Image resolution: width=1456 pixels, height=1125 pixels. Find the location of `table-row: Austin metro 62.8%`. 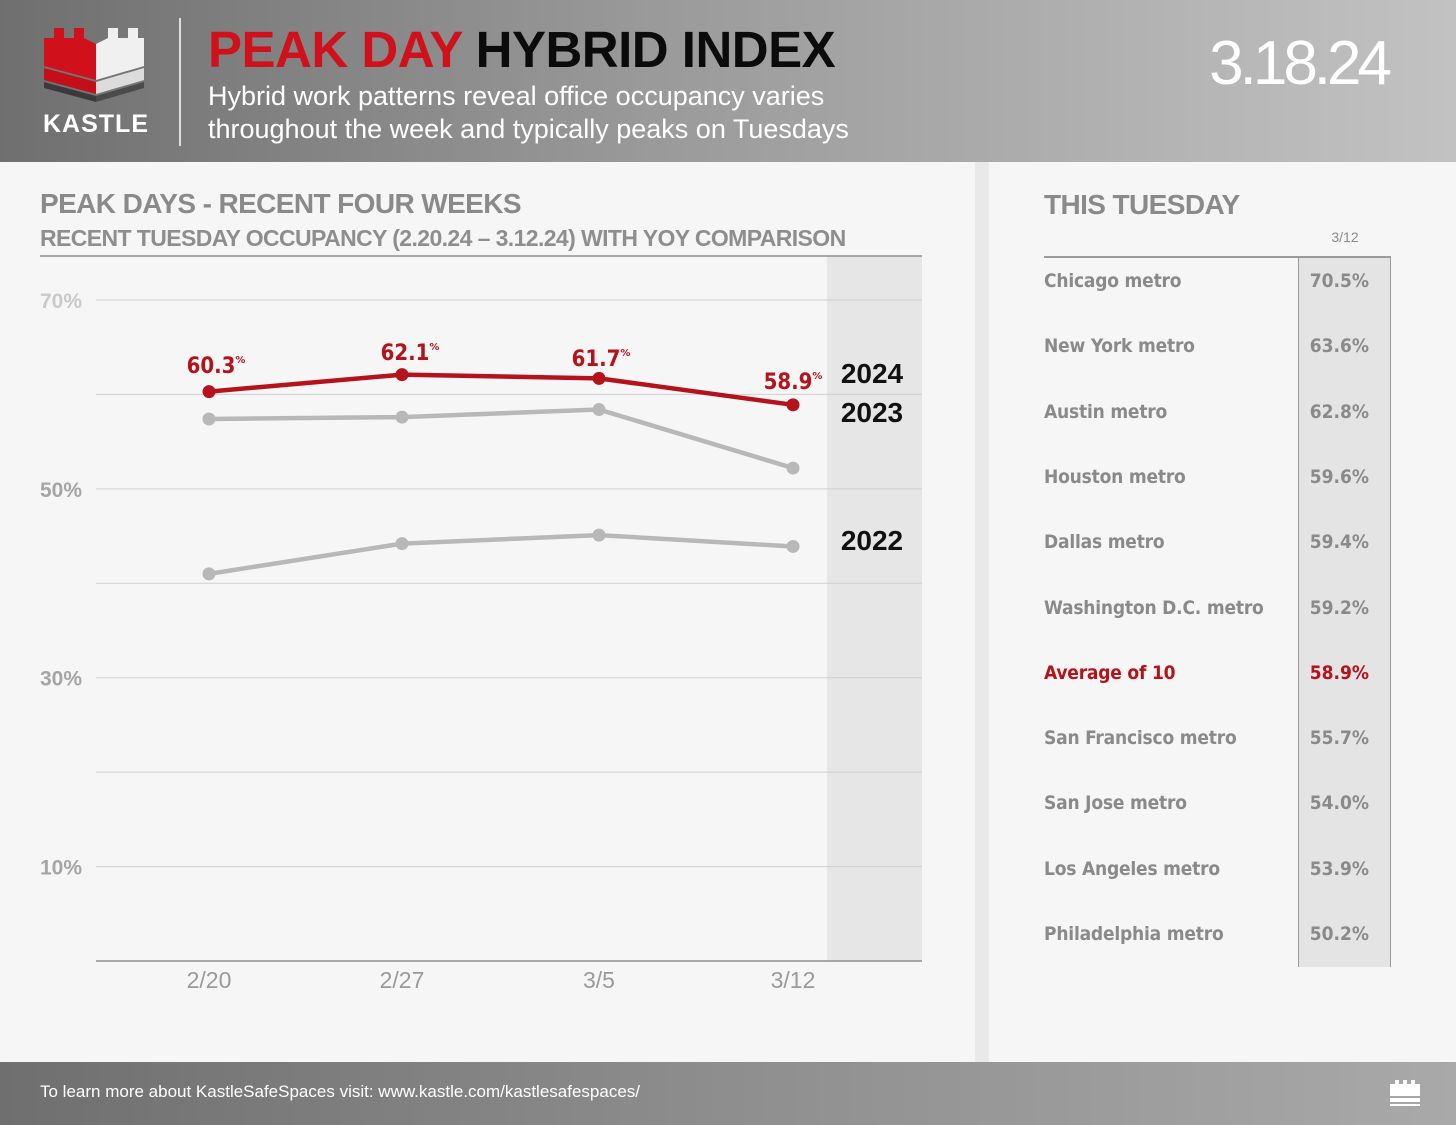

table-row: Austin metro 62.8% is located at coordinates (1217, 416).